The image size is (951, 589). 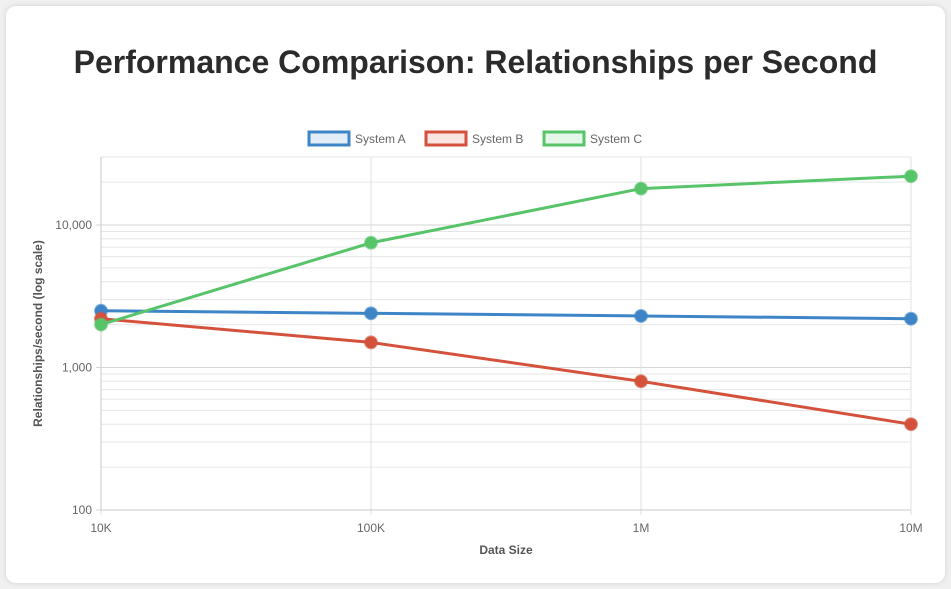 I want to click on legend-item: System B, so click(x=473, y=138).